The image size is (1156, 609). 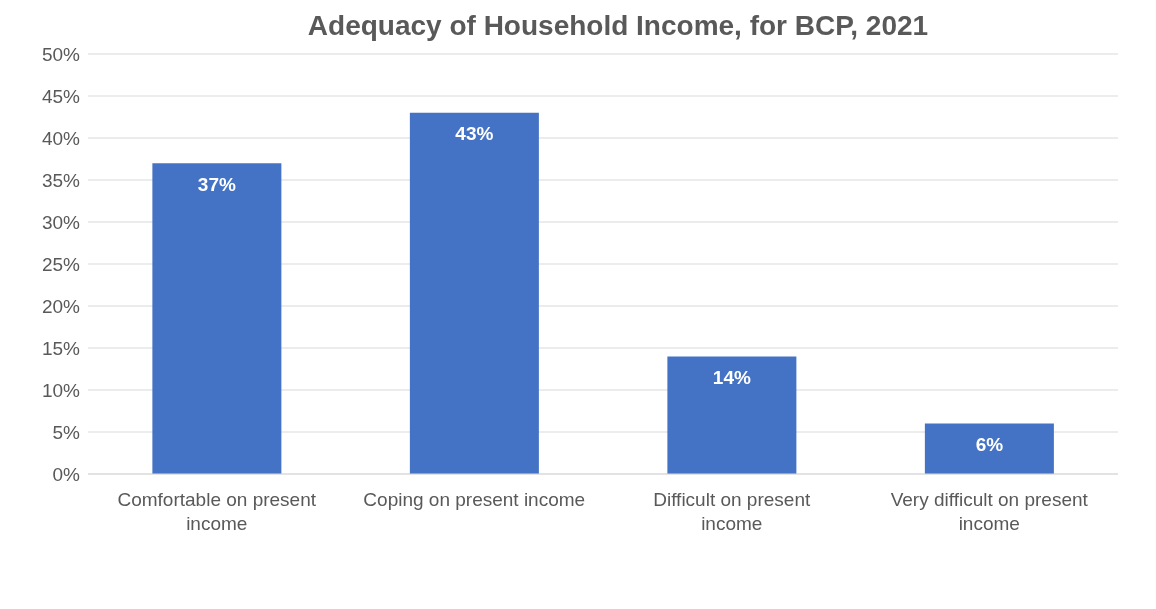 What do you see at coordinates (61, 138) in the screenshot?
I see `y-tick-label: 40%` at bounding box center [61, 138].